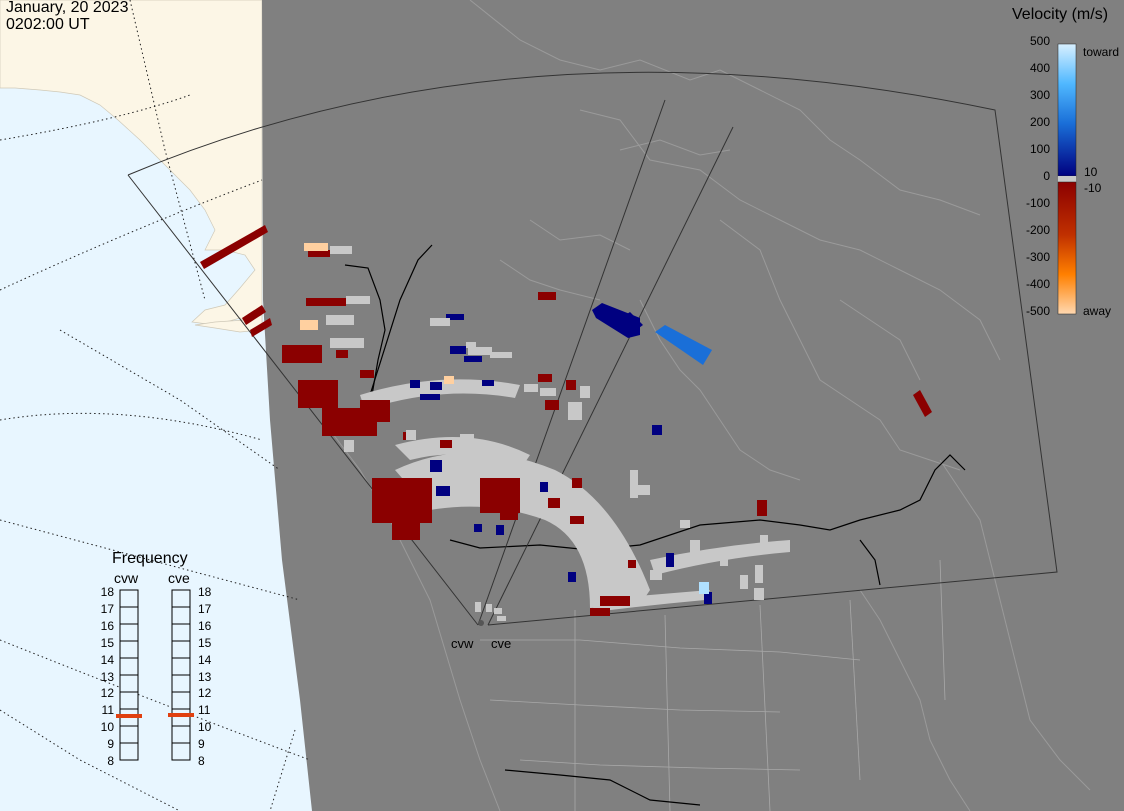 This screenshot has height=811, width=1124. I want to click on legend-title: Velocity (m/s), so click(1060, 14).